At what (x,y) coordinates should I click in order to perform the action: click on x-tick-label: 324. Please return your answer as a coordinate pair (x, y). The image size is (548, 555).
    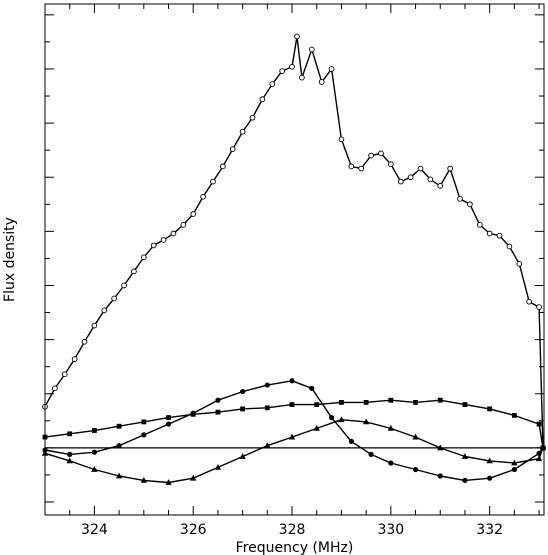
    Looking at the image, I should click on (94, 530).